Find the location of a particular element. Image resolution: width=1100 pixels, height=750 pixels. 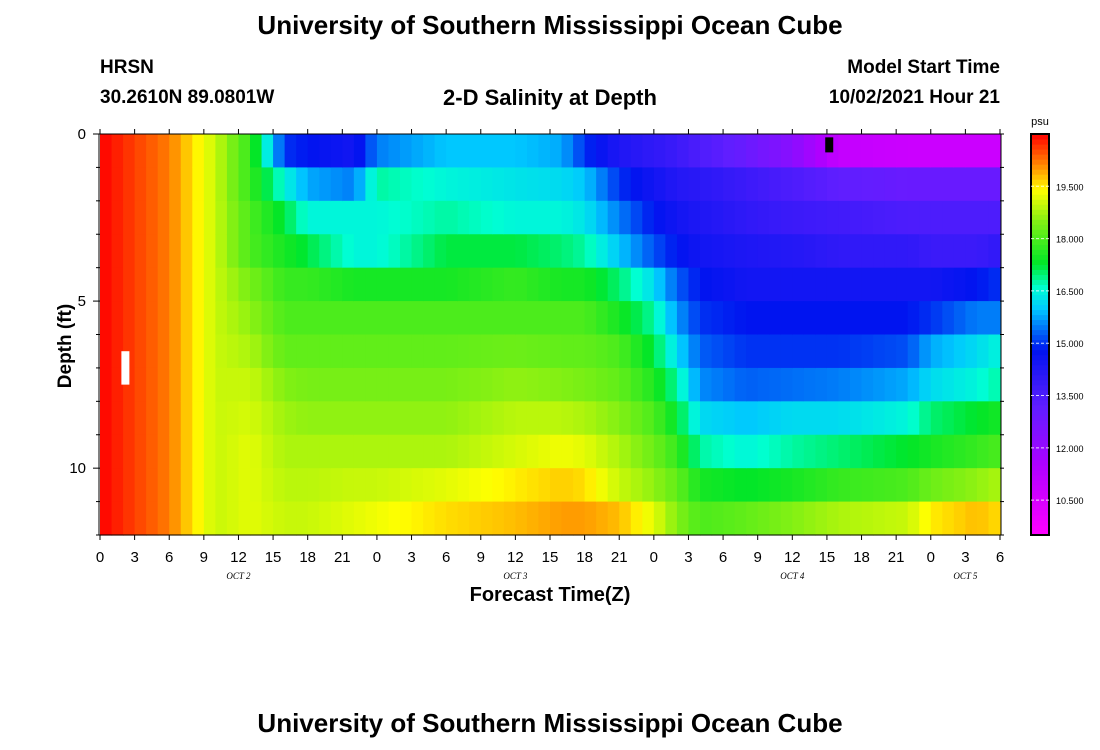

x-tick-label: 0 is located at coordinates (931, 557).